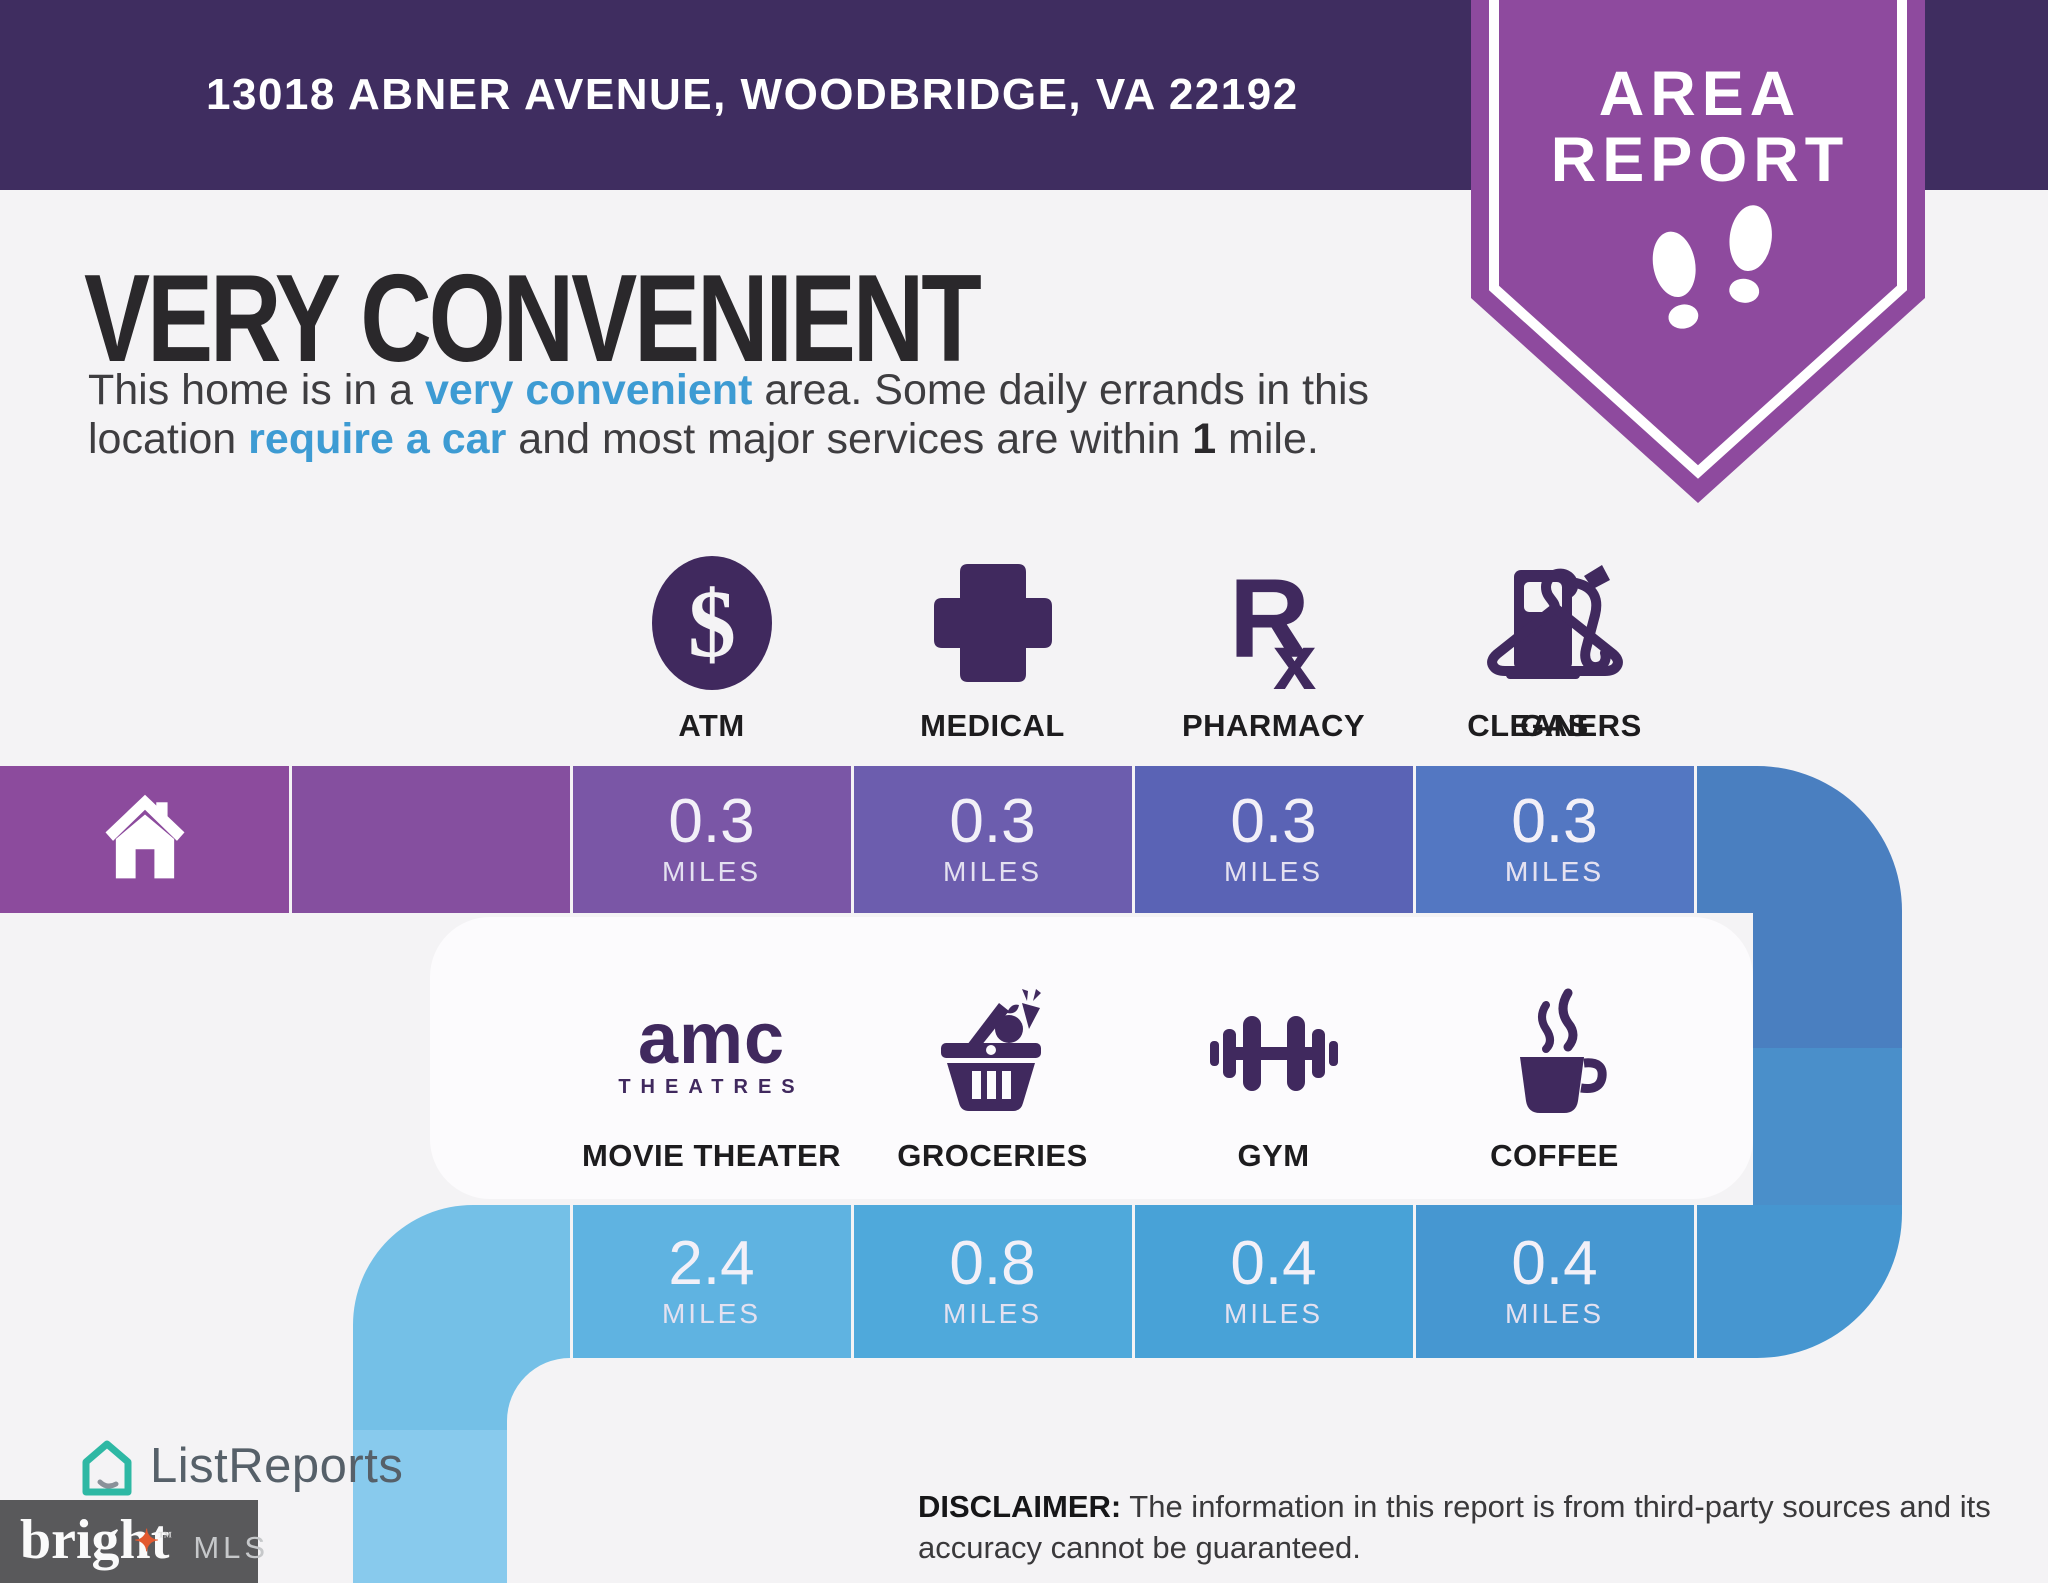 The image size is (2048, 1583). I want to click on svg-text: R, so click(1269, 618).